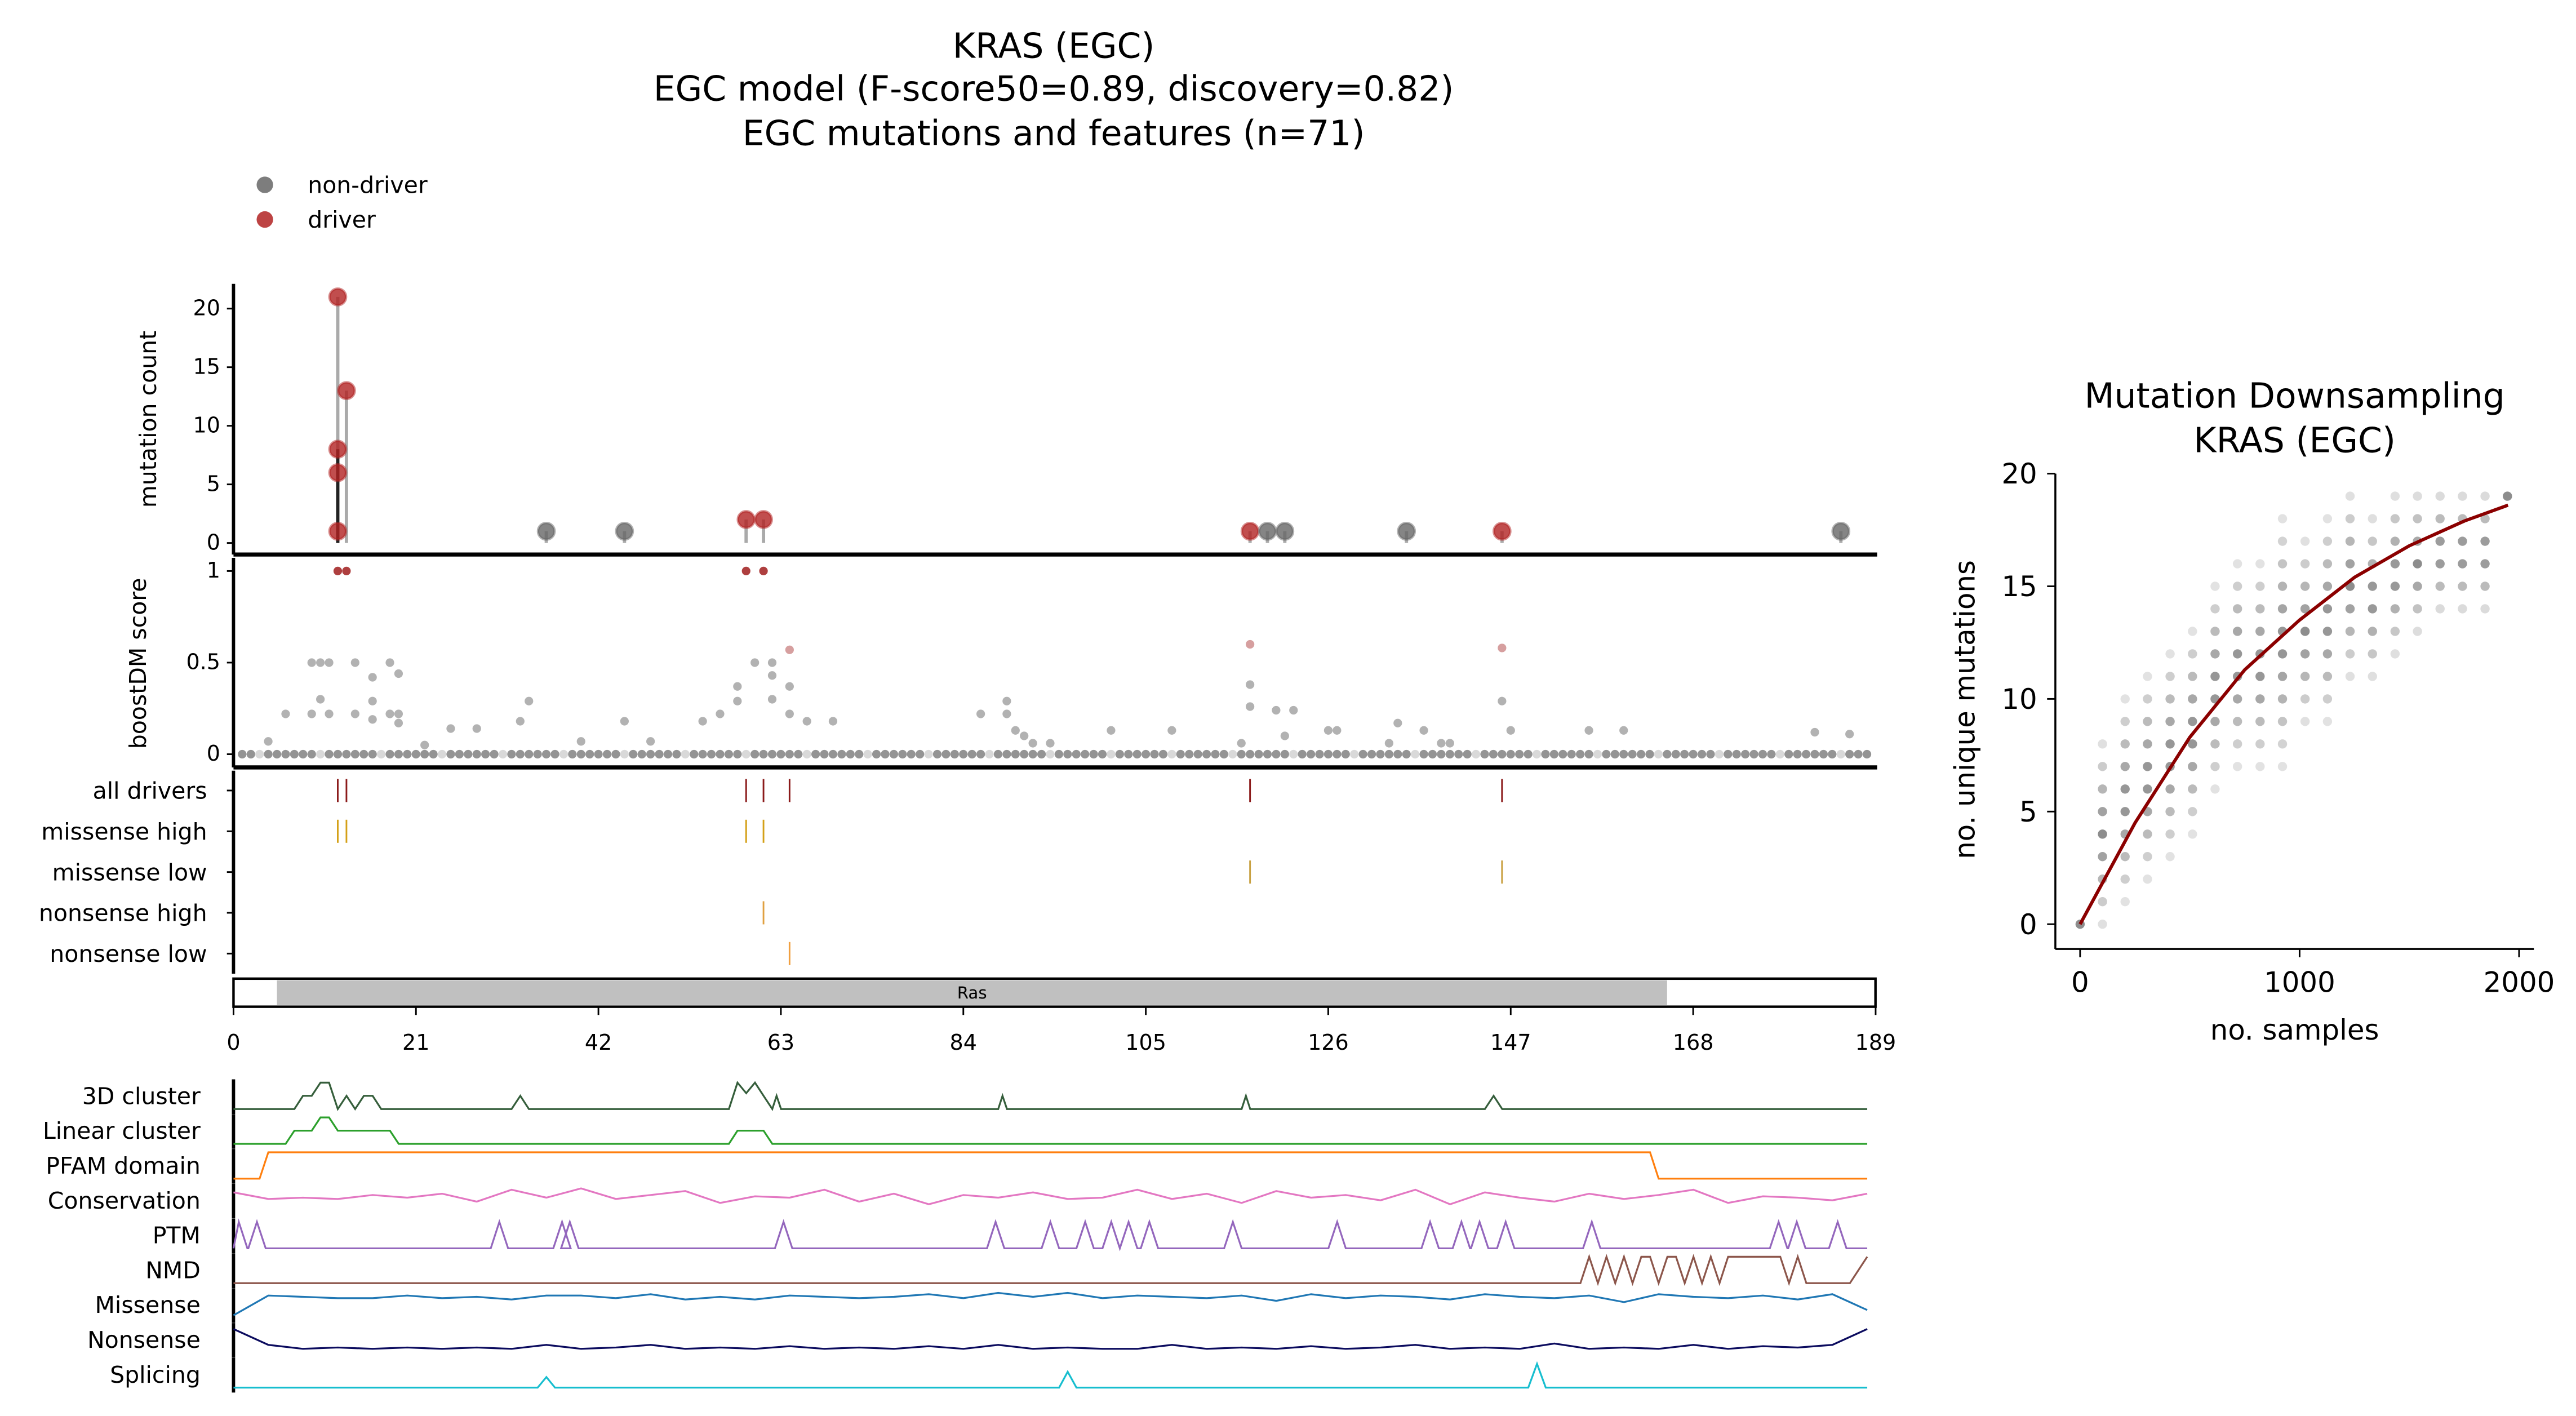 Image resolution: width=2576 pixels, height=1416 pixels. I want to click on track-label: 3D cluster, so click(141, 1095).